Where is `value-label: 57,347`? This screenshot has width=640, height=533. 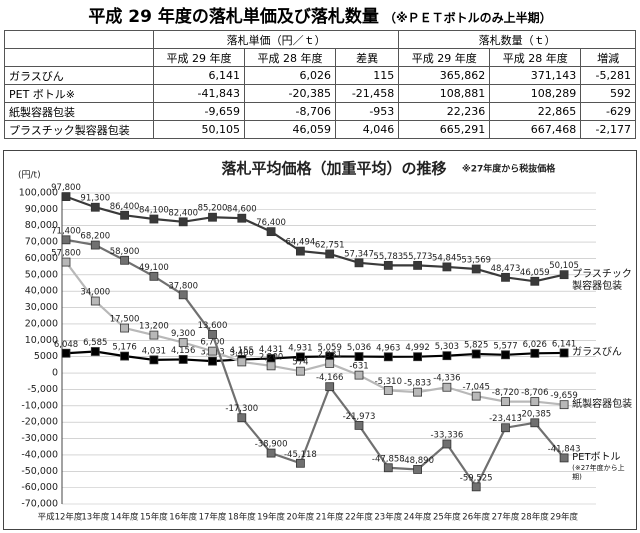
value-label: 57,347 is located at coordinates (359, 254).